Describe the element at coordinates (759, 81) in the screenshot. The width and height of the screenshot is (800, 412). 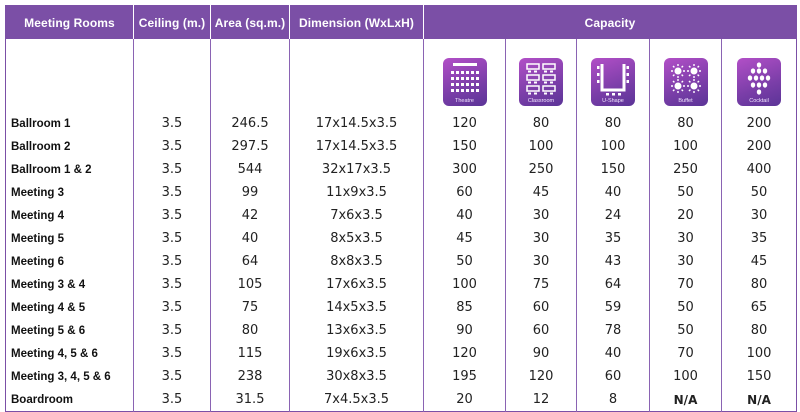
I see `cocktail-seating-icon: Cocktail` at that location.